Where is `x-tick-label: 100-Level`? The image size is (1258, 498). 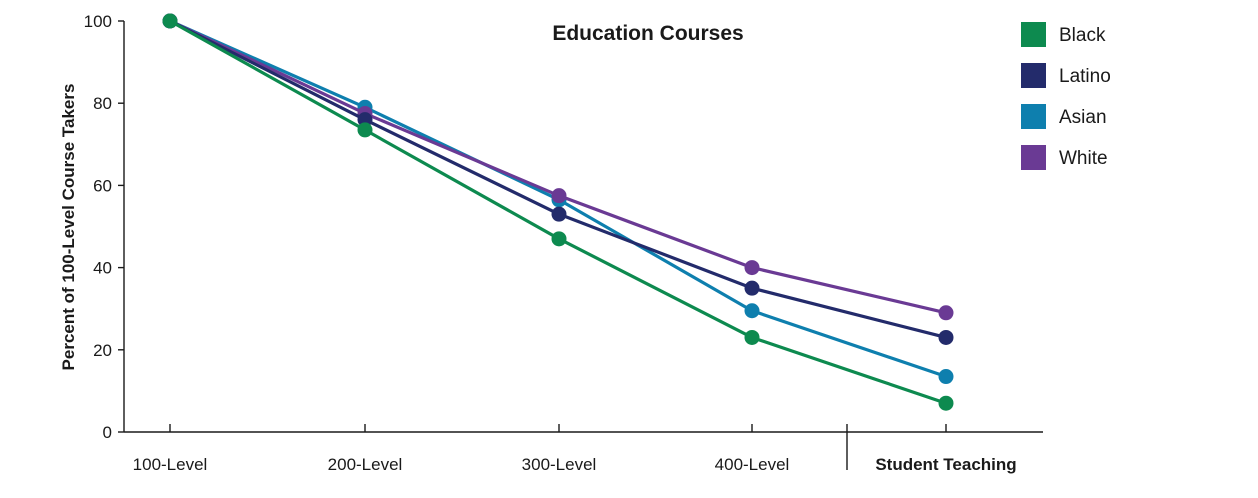 x-tick-label: 100-Level is located at coordinates (170, 464).